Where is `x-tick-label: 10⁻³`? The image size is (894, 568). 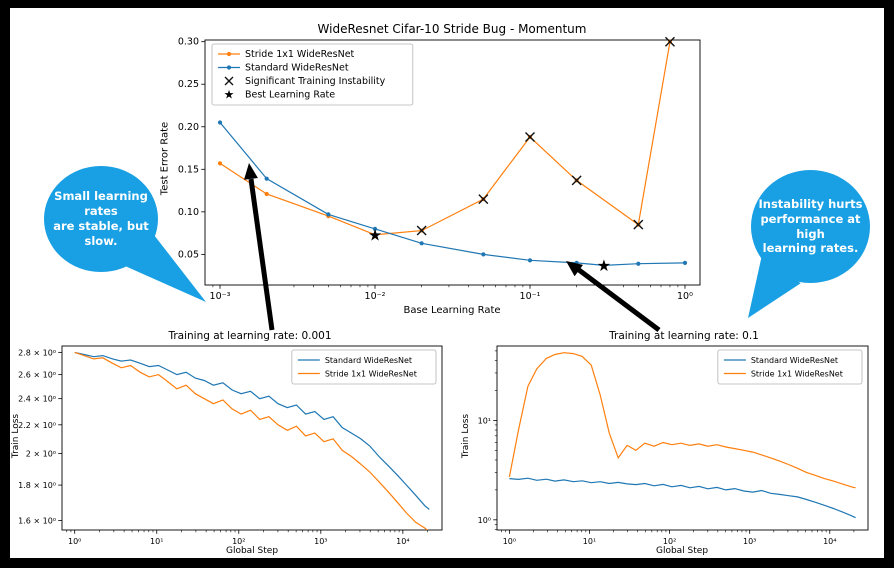 x-tick-label: 10⁻³ is located at coordinates (220, 296).